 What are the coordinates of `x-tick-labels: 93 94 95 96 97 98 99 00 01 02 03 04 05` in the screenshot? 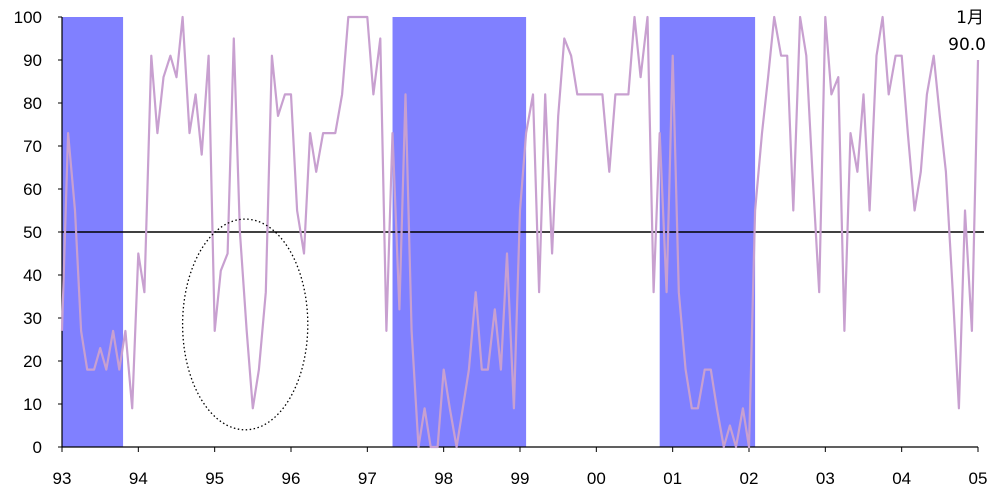 It's located at (520, 478).